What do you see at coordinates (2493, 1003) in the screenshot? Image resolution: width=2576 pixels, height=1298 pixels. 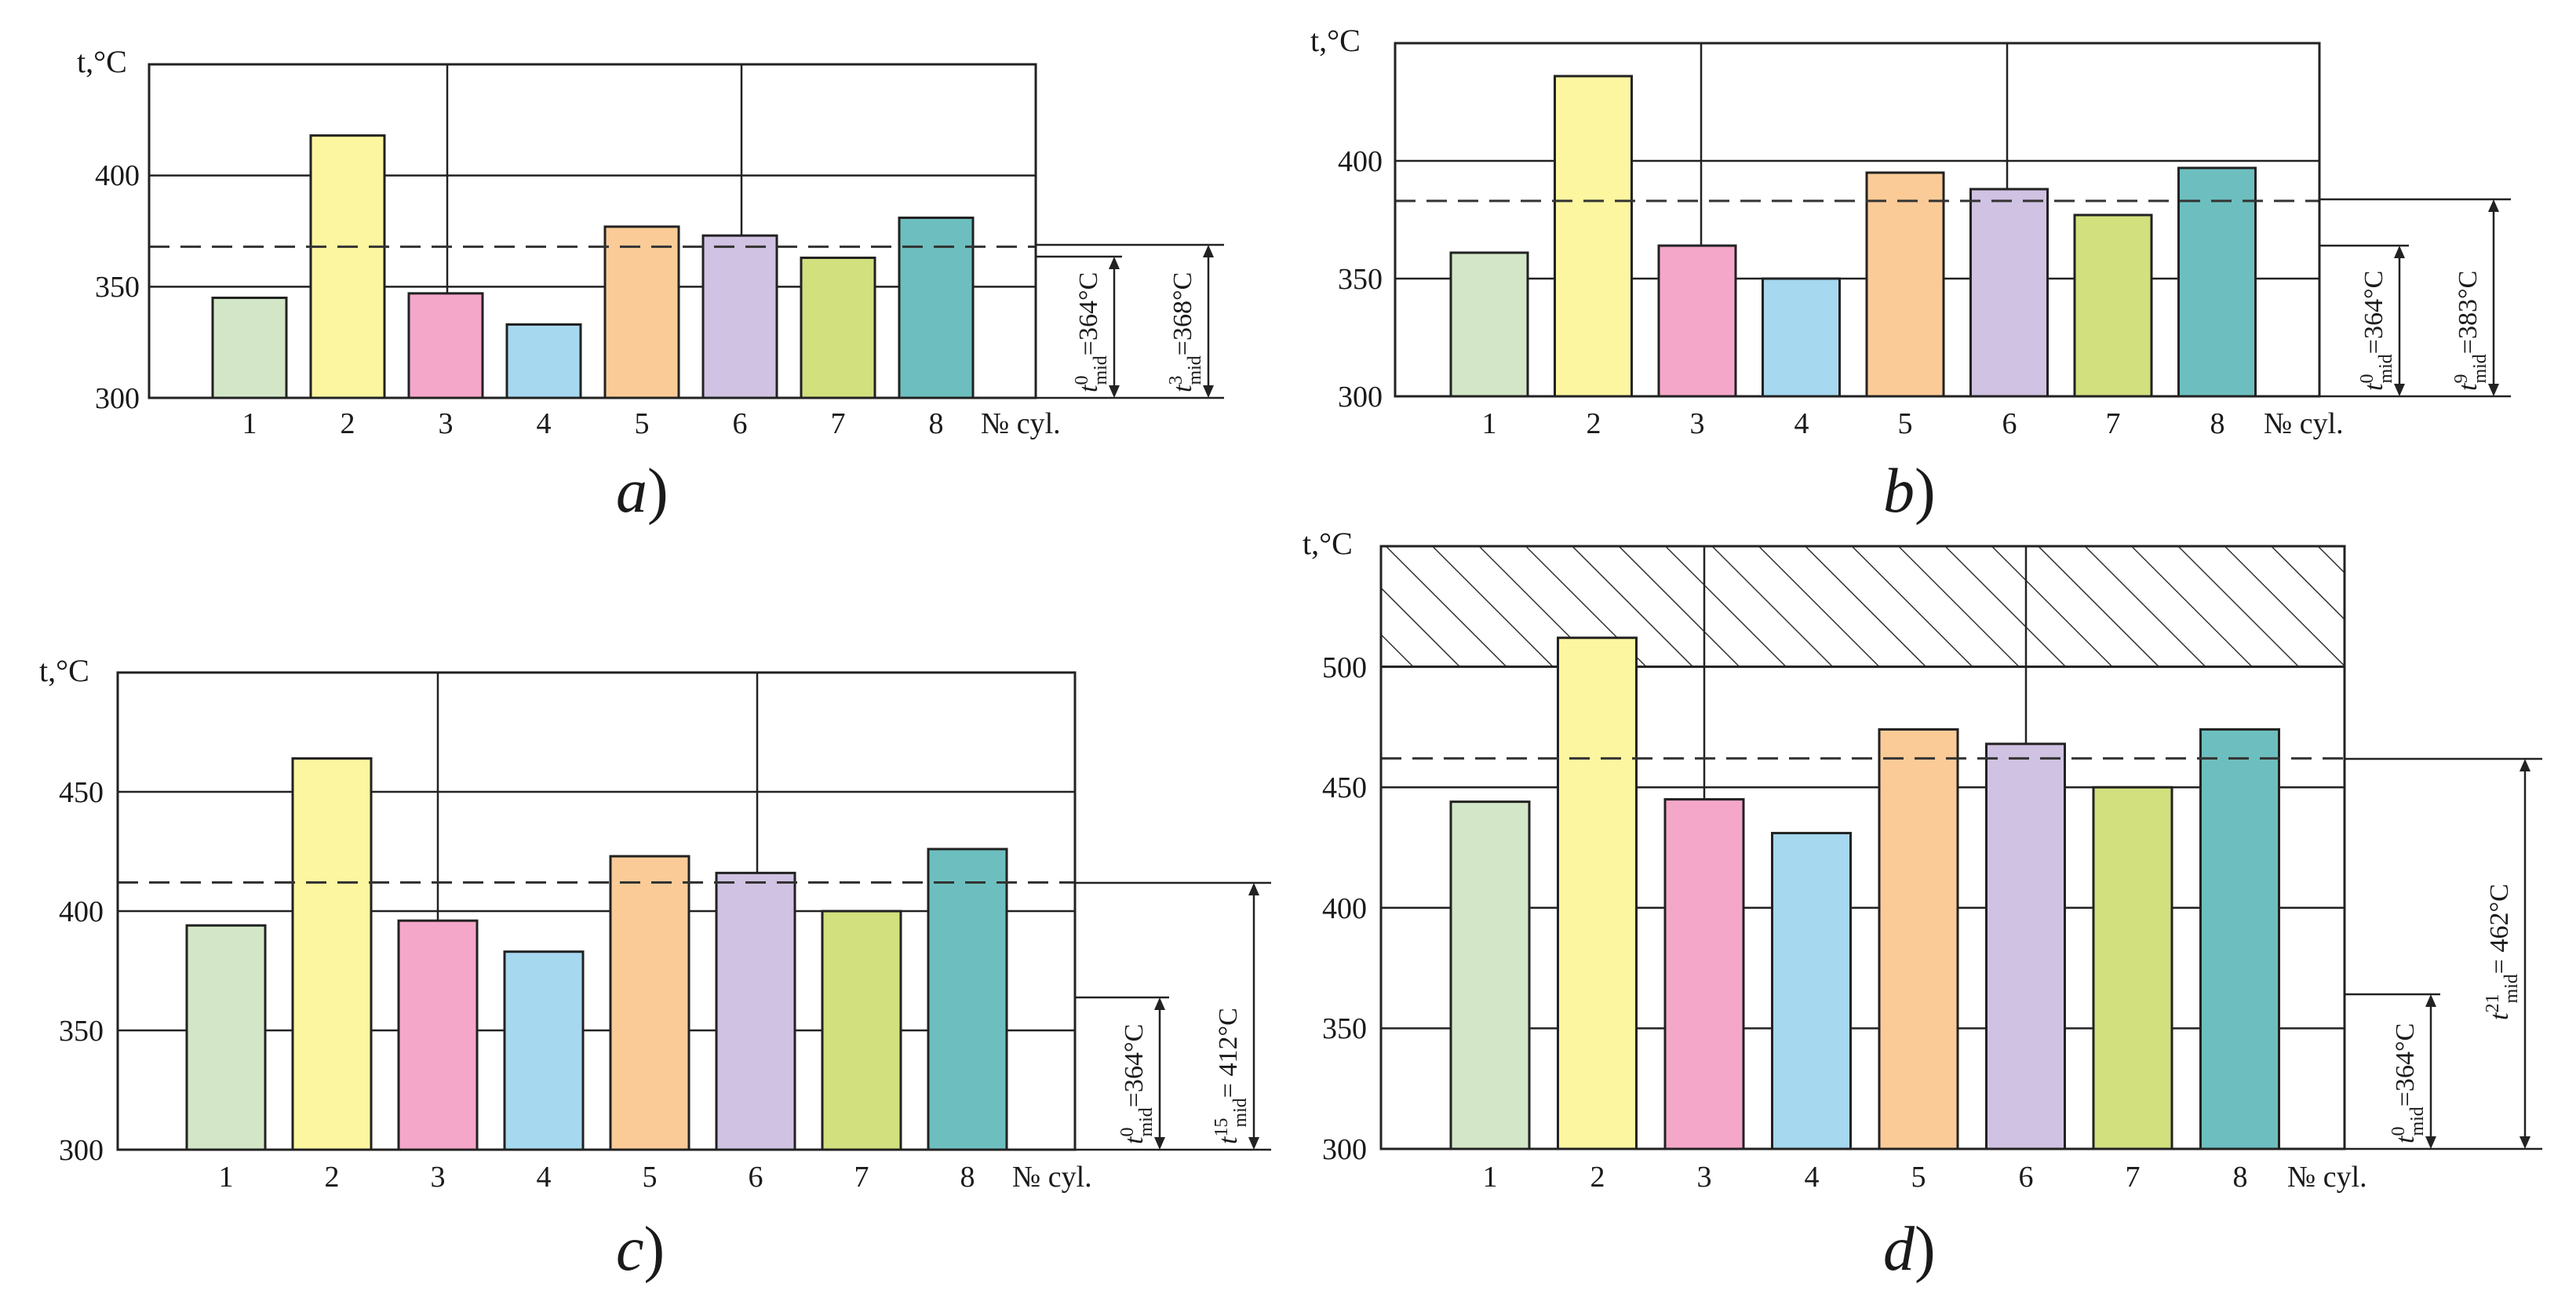 I see `panel-d-annotation-sup: 21` at bounding box center [2493, 1003].